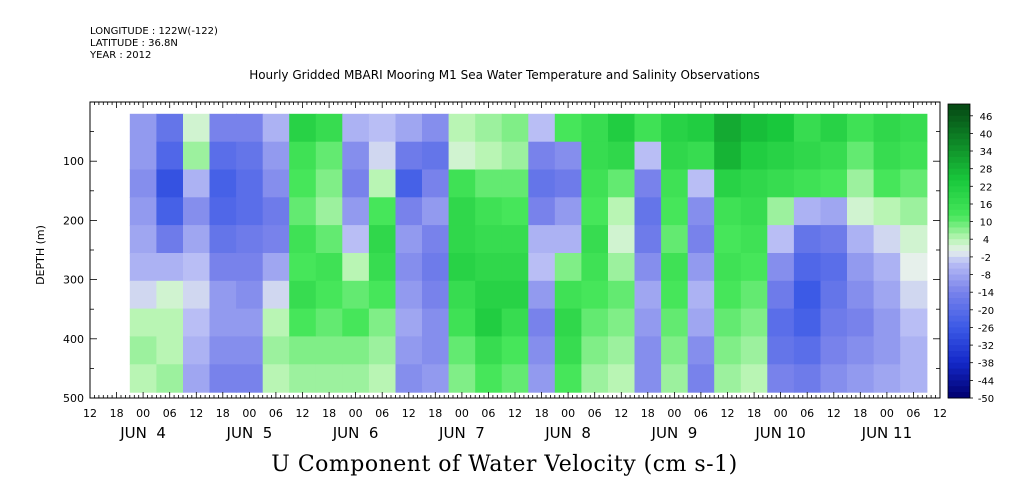  What do you see at coordinates (461, 433) in the screenshot?
I see `x-day-label: JUN 7` at bounding box center [461, 433].